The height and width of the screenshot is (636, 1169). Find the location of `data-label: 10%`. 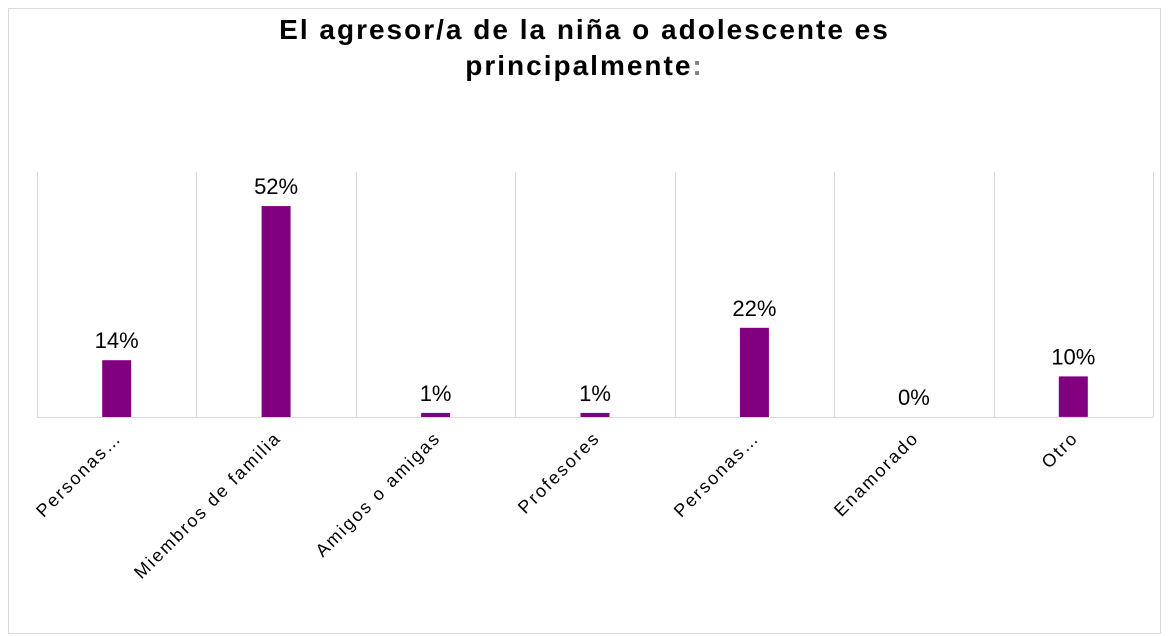

data-label: 10% is located at coordinates (1073, 356).